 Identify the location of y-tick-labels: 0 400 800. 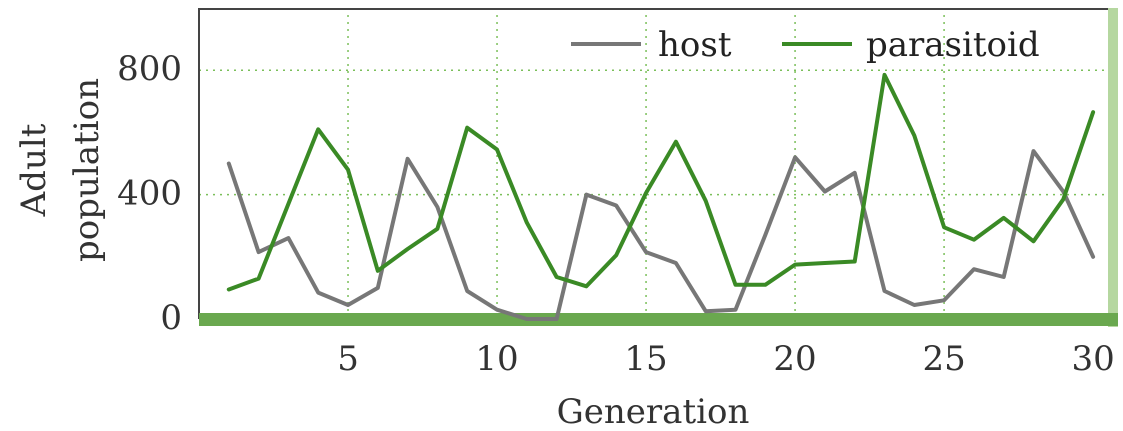
(149, 193).